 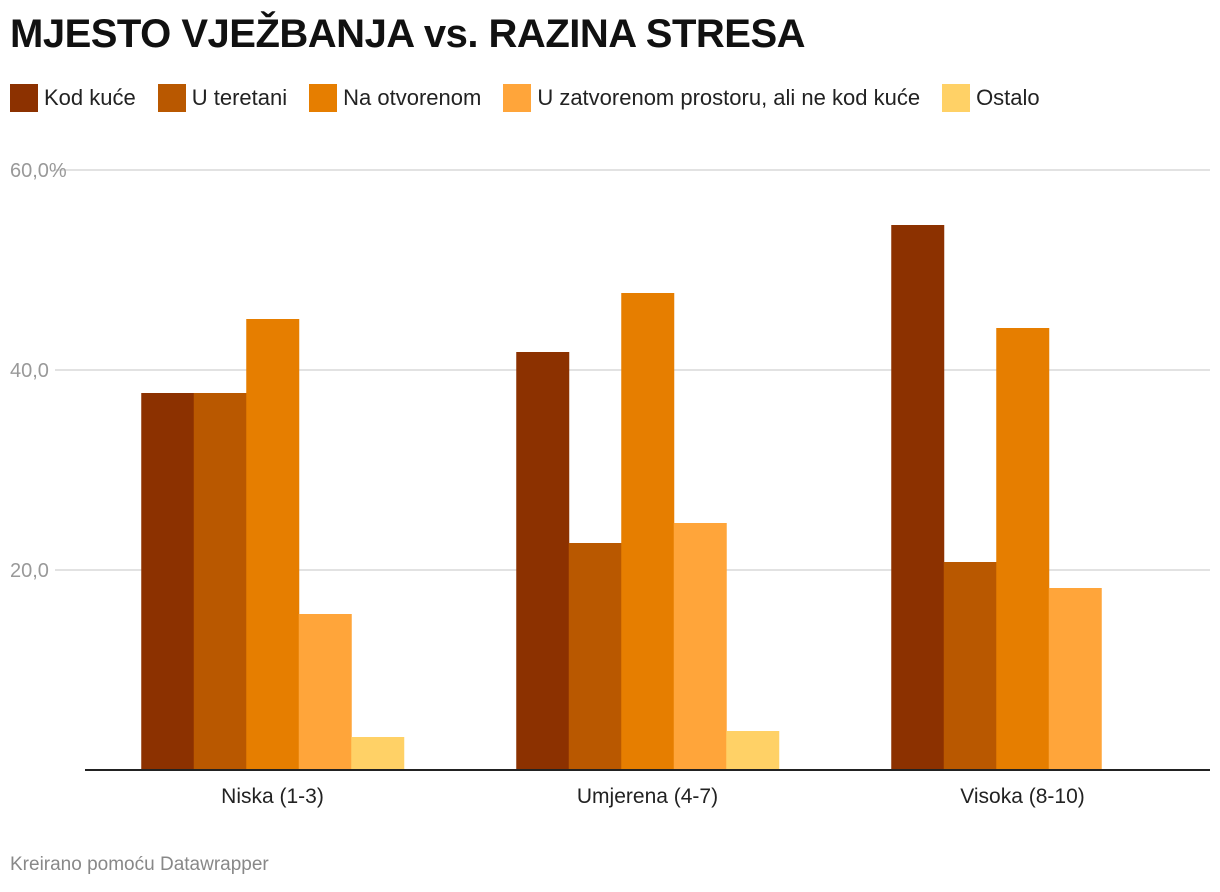 What do you see at coordinates (139, 864) in the screenshot?
I see `footer-credit: Kreirano pomoću Datawrapper` at bounding box center [139, 864].